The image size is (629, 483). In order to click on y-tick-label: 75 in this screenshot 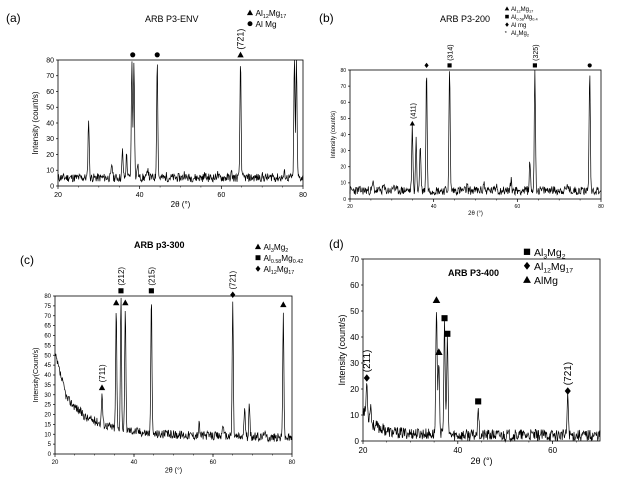, I will do `click(47, 307)`.